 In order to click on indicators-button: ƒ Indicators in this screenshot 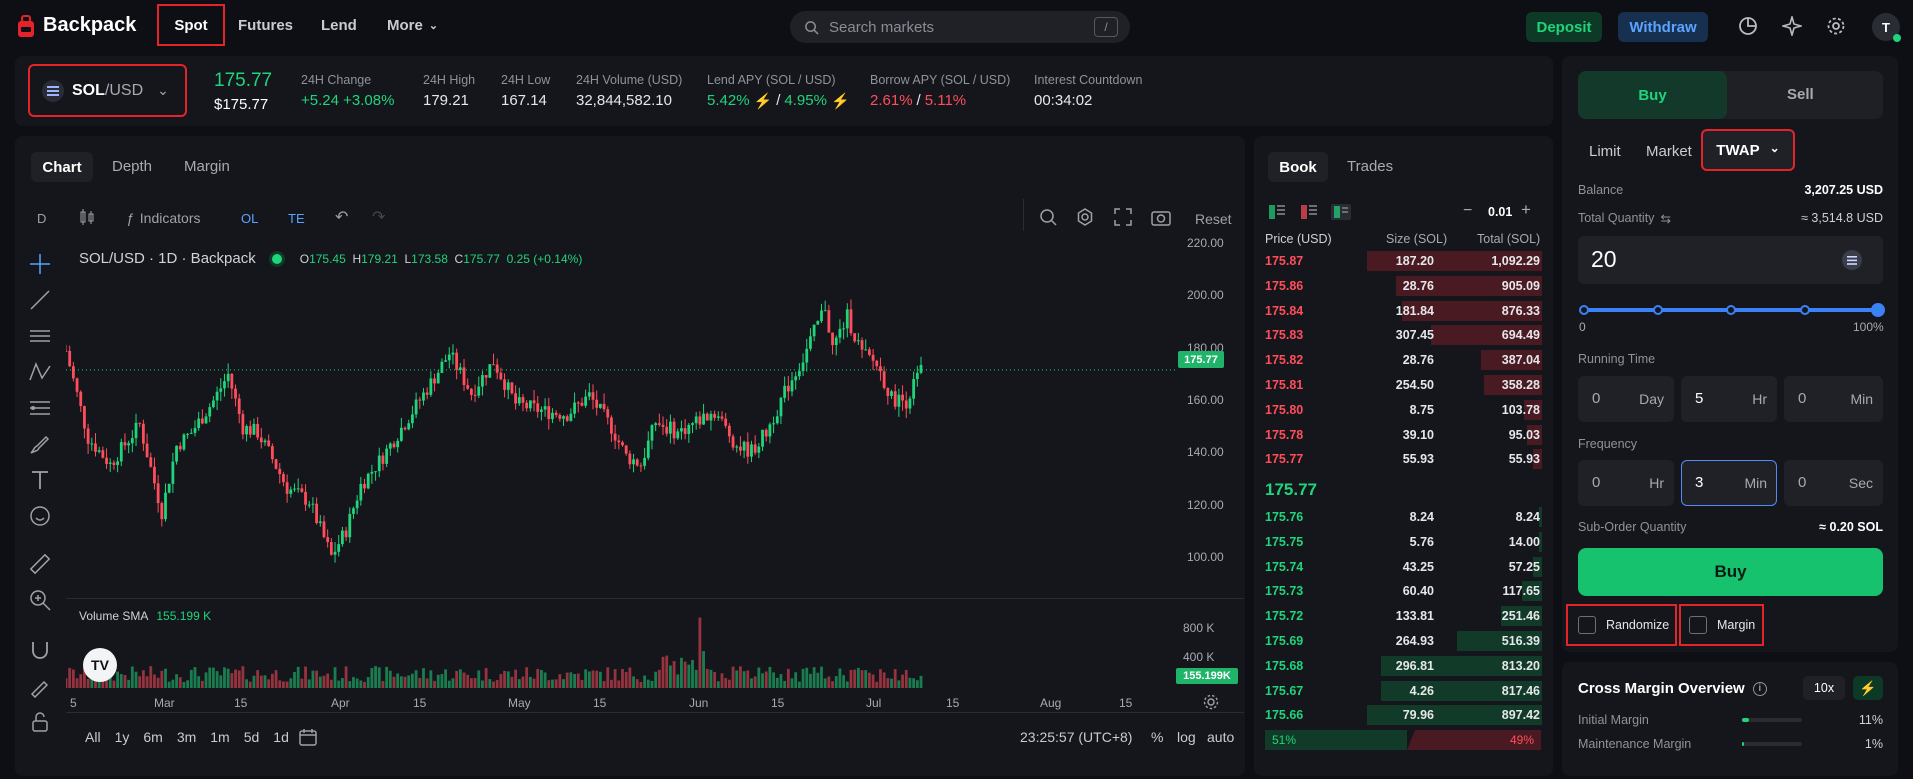, I will do `click(163, 218)`.